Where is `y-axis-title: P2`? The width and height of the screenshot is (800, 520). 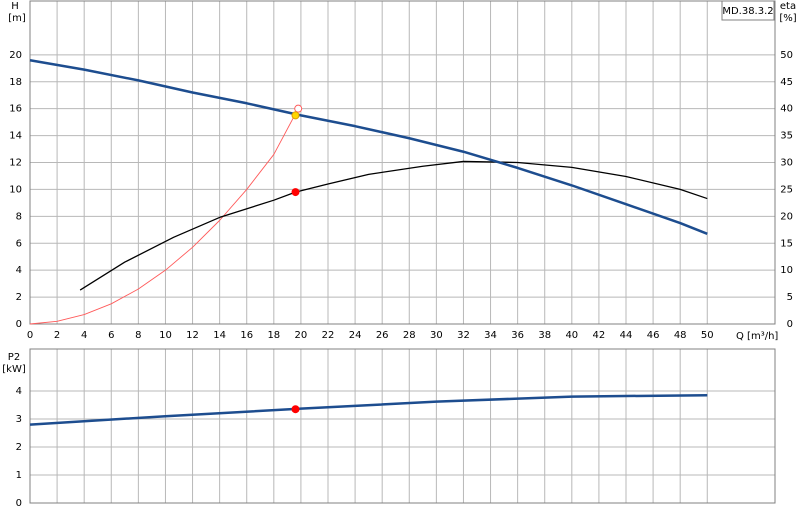
y-axis-title: P2 is located at coordinates (14, 357).